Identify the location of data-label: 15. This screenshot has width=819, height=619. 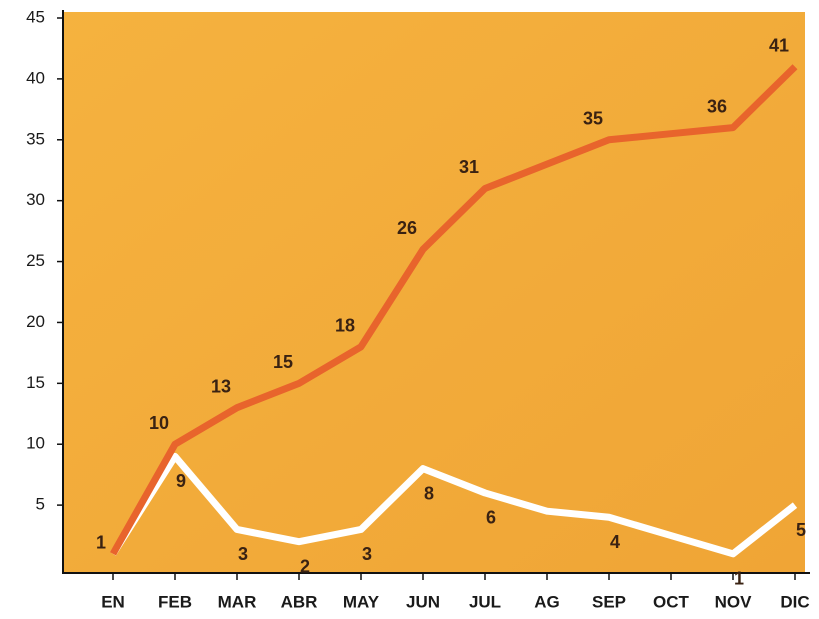
(283, 362).